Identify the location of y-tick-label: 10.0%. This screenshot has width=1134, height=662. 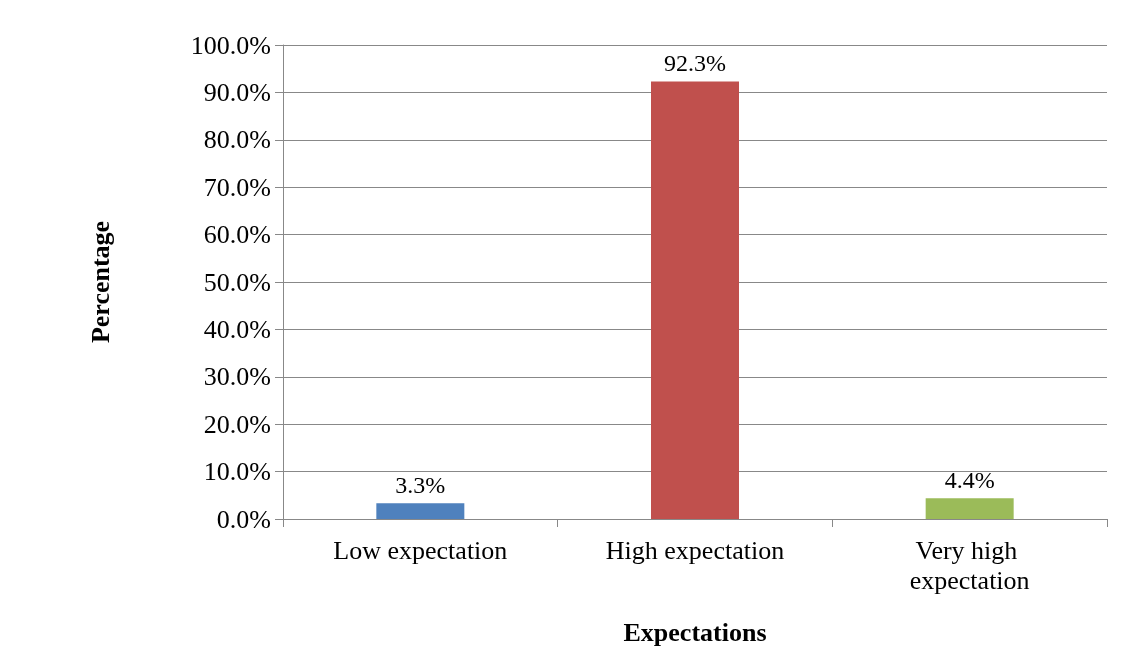
(237, 472).